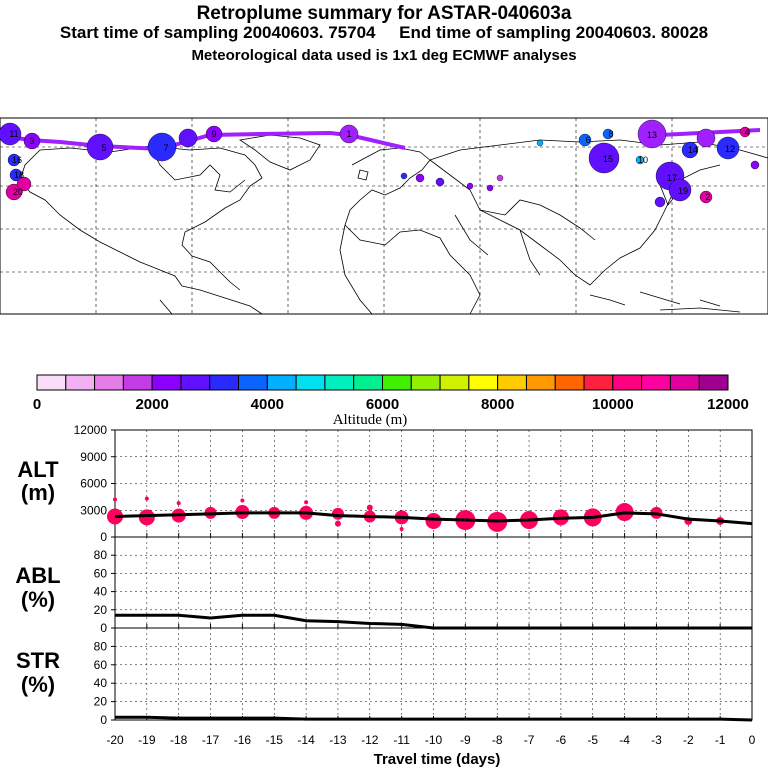 The width and height of the screenshot is (768, 768). What do you see at coordinates (752, 740) in the screenshot?
I see `xtick-0: 0` at bounding box center [752, 740].